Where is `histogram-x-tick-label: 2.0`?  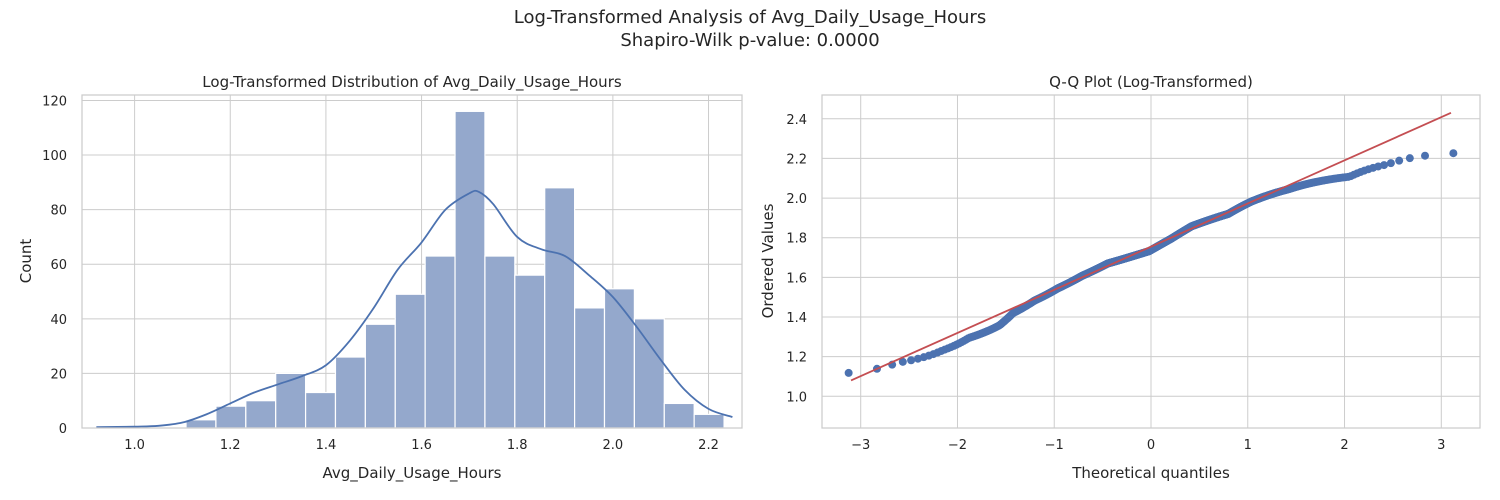
histogram-x-tick-label: 2.0 is located at coordinates (613, 445).